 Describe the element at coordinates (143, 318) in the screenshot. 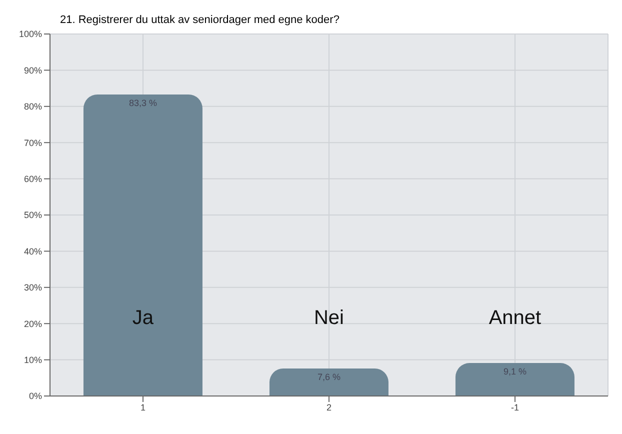

I see `annotation: Ja` at that location.